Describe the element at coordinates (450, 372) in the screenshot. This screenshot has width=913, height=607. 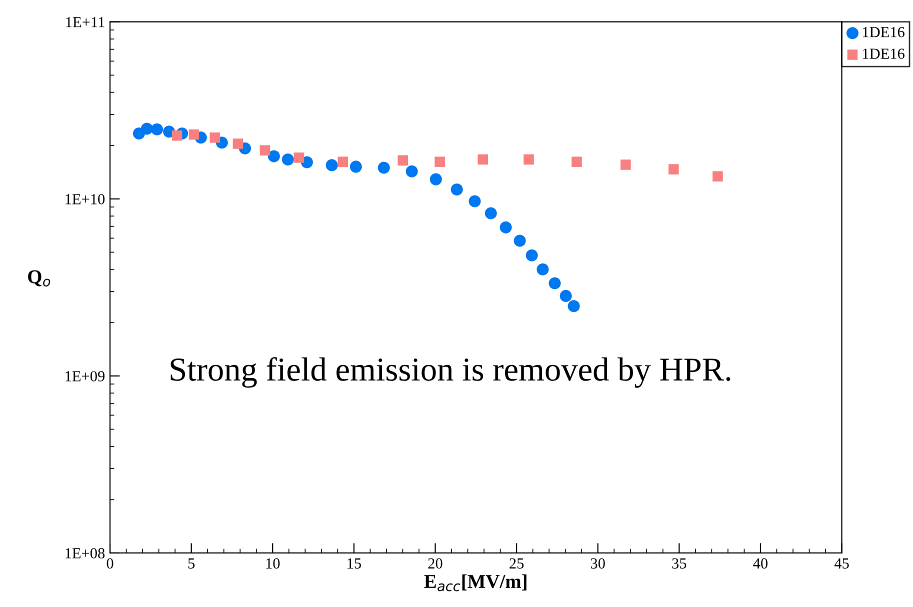
I see `annotation: Strong field emission is removed by HPR.` at that location.